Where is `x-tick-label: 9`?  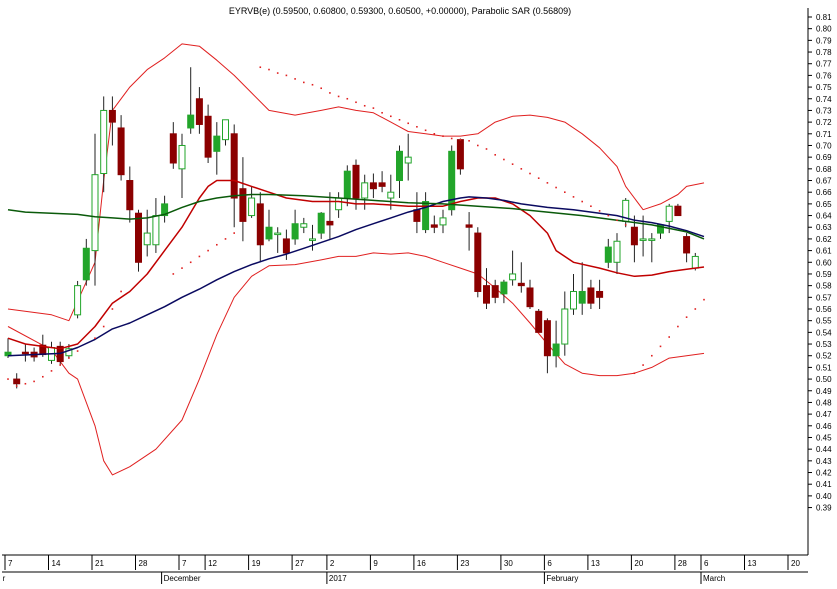
x-tick-label: 9 is located at coordinates (375, 563).